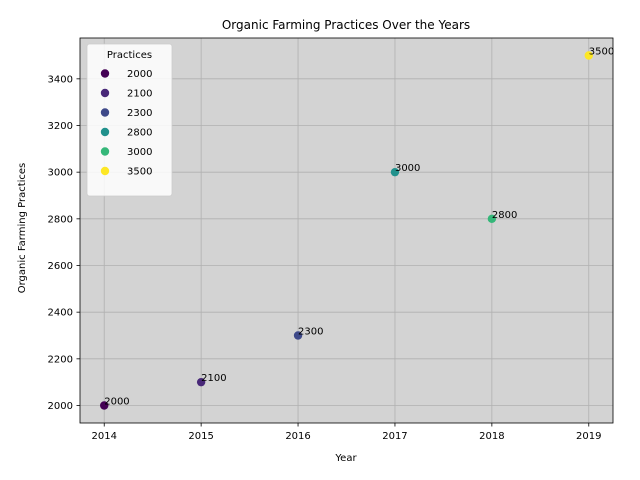 The image size is (640, 480). Describe the element at coordinates (394, 436) in the screenshot. I see `x-tick-label: 2017` at that location.